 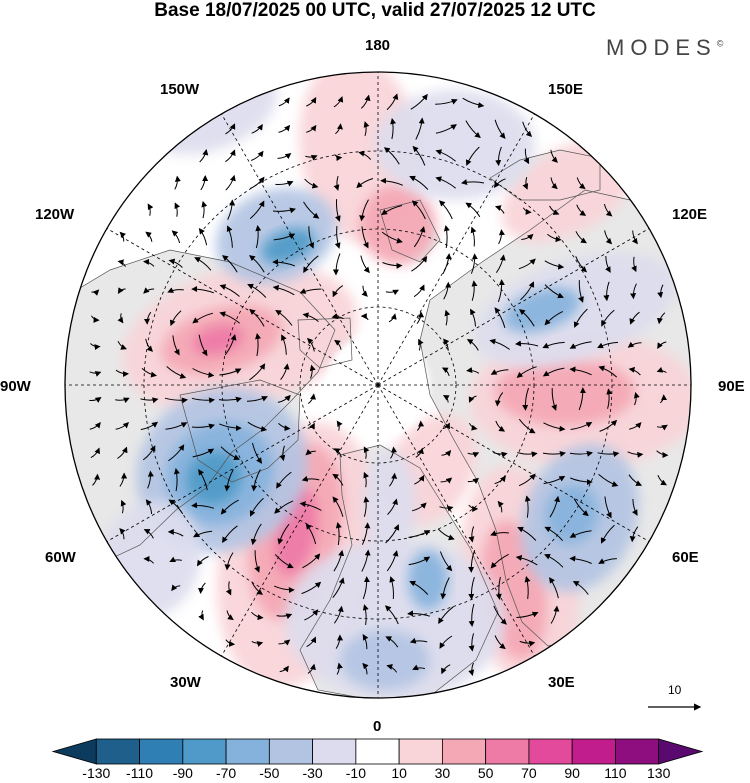 What do you see at coordinates (312, 773) in the screenshot?
I see `colorbar-tick-label: -30` at bounding box center [312, 773].